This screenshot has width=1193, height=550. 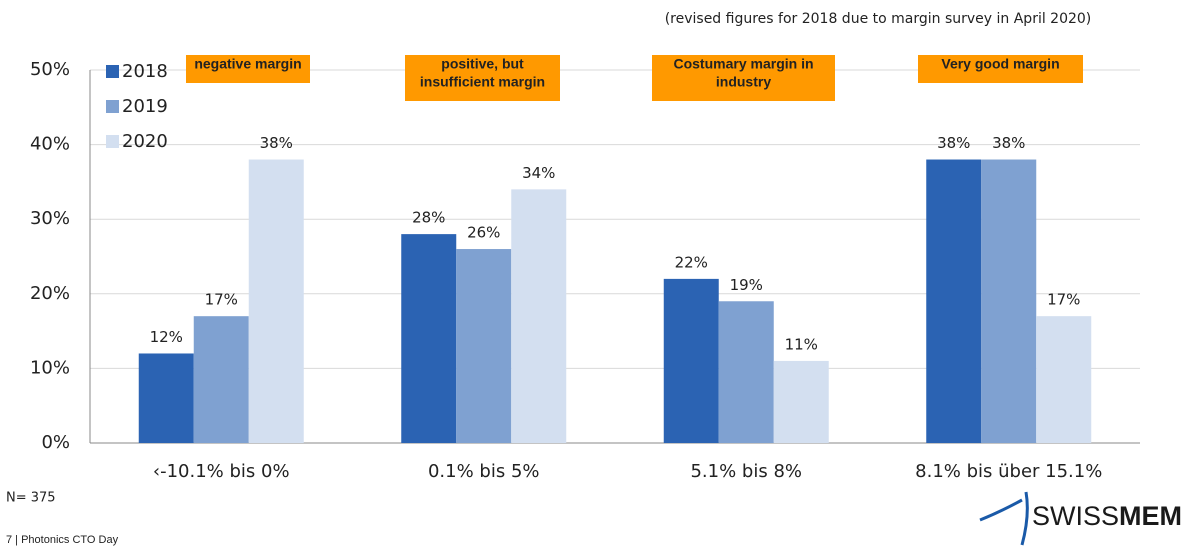 What do you see at coordinates (1000, 64) in the screenshot?
I see `annotation-text: Very good margin` at bounding box center [1000, 64].